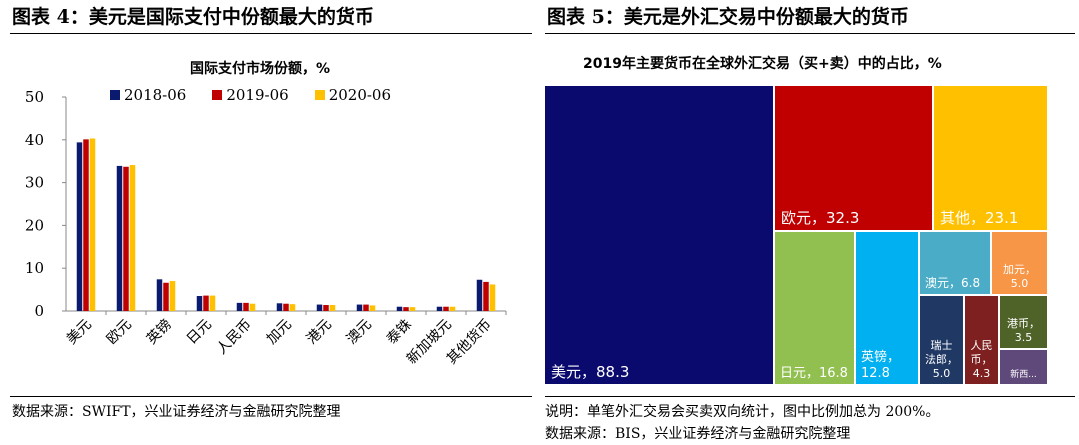  I want to click on x-tick-label: 人民币, so click(234, 337).